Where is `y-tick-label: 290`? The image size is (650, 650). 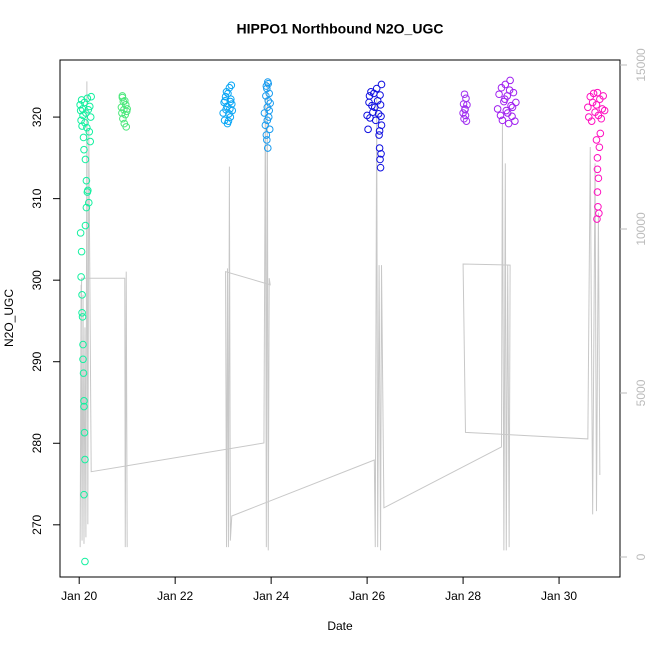
y-tick-label: 290 is located at coordinates (37, 361).